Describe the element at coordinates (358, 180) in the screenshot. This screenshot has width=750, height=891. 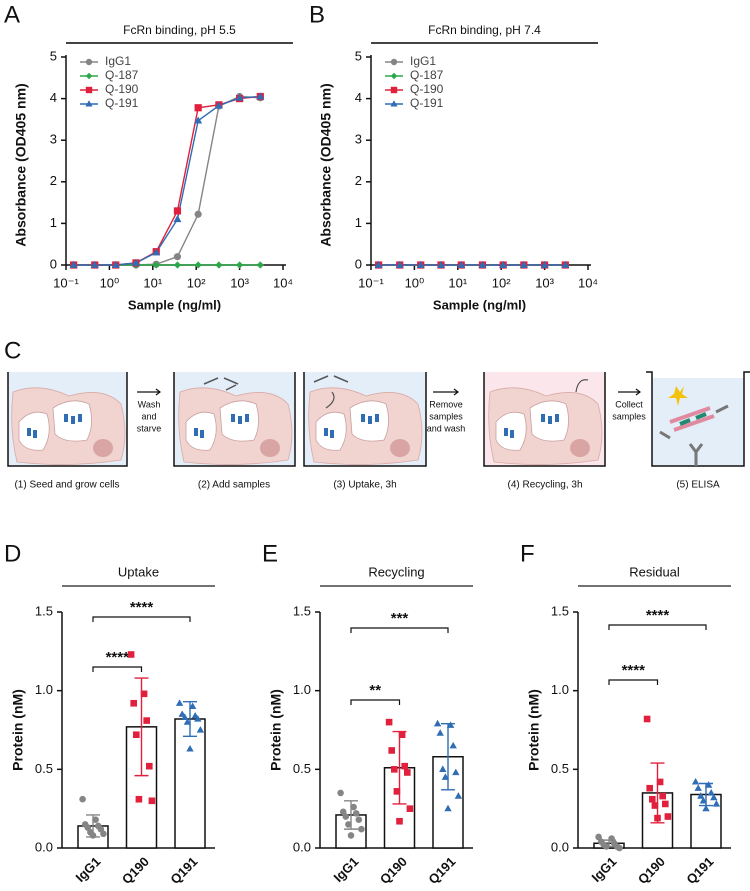
I see `y-tick-label: 2` at that location.